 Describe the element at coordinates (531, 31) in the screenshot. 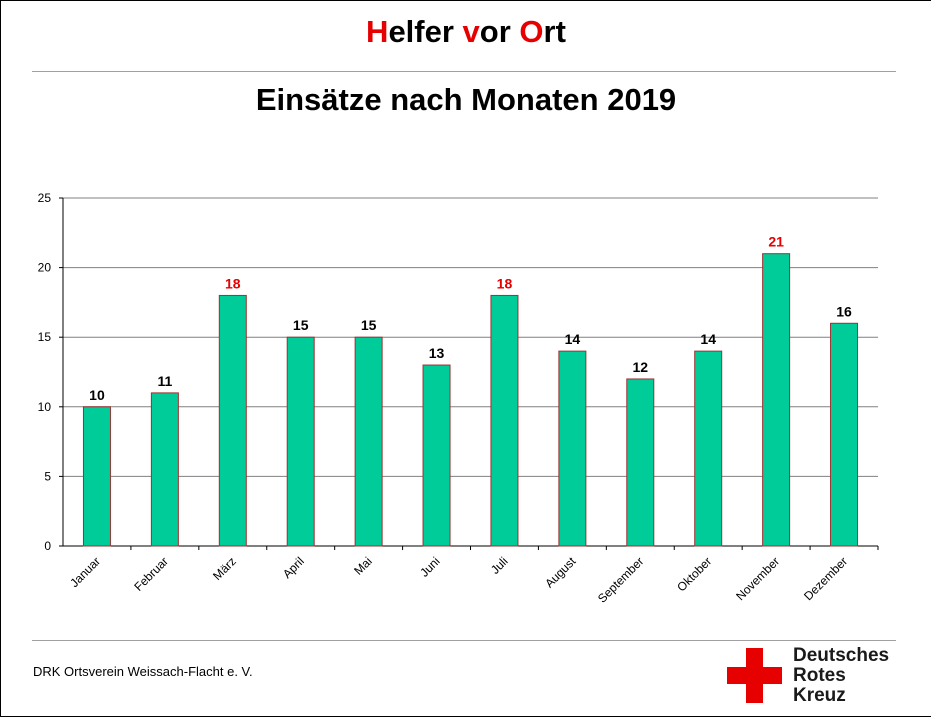

I see `header-title-part: O` at that location.